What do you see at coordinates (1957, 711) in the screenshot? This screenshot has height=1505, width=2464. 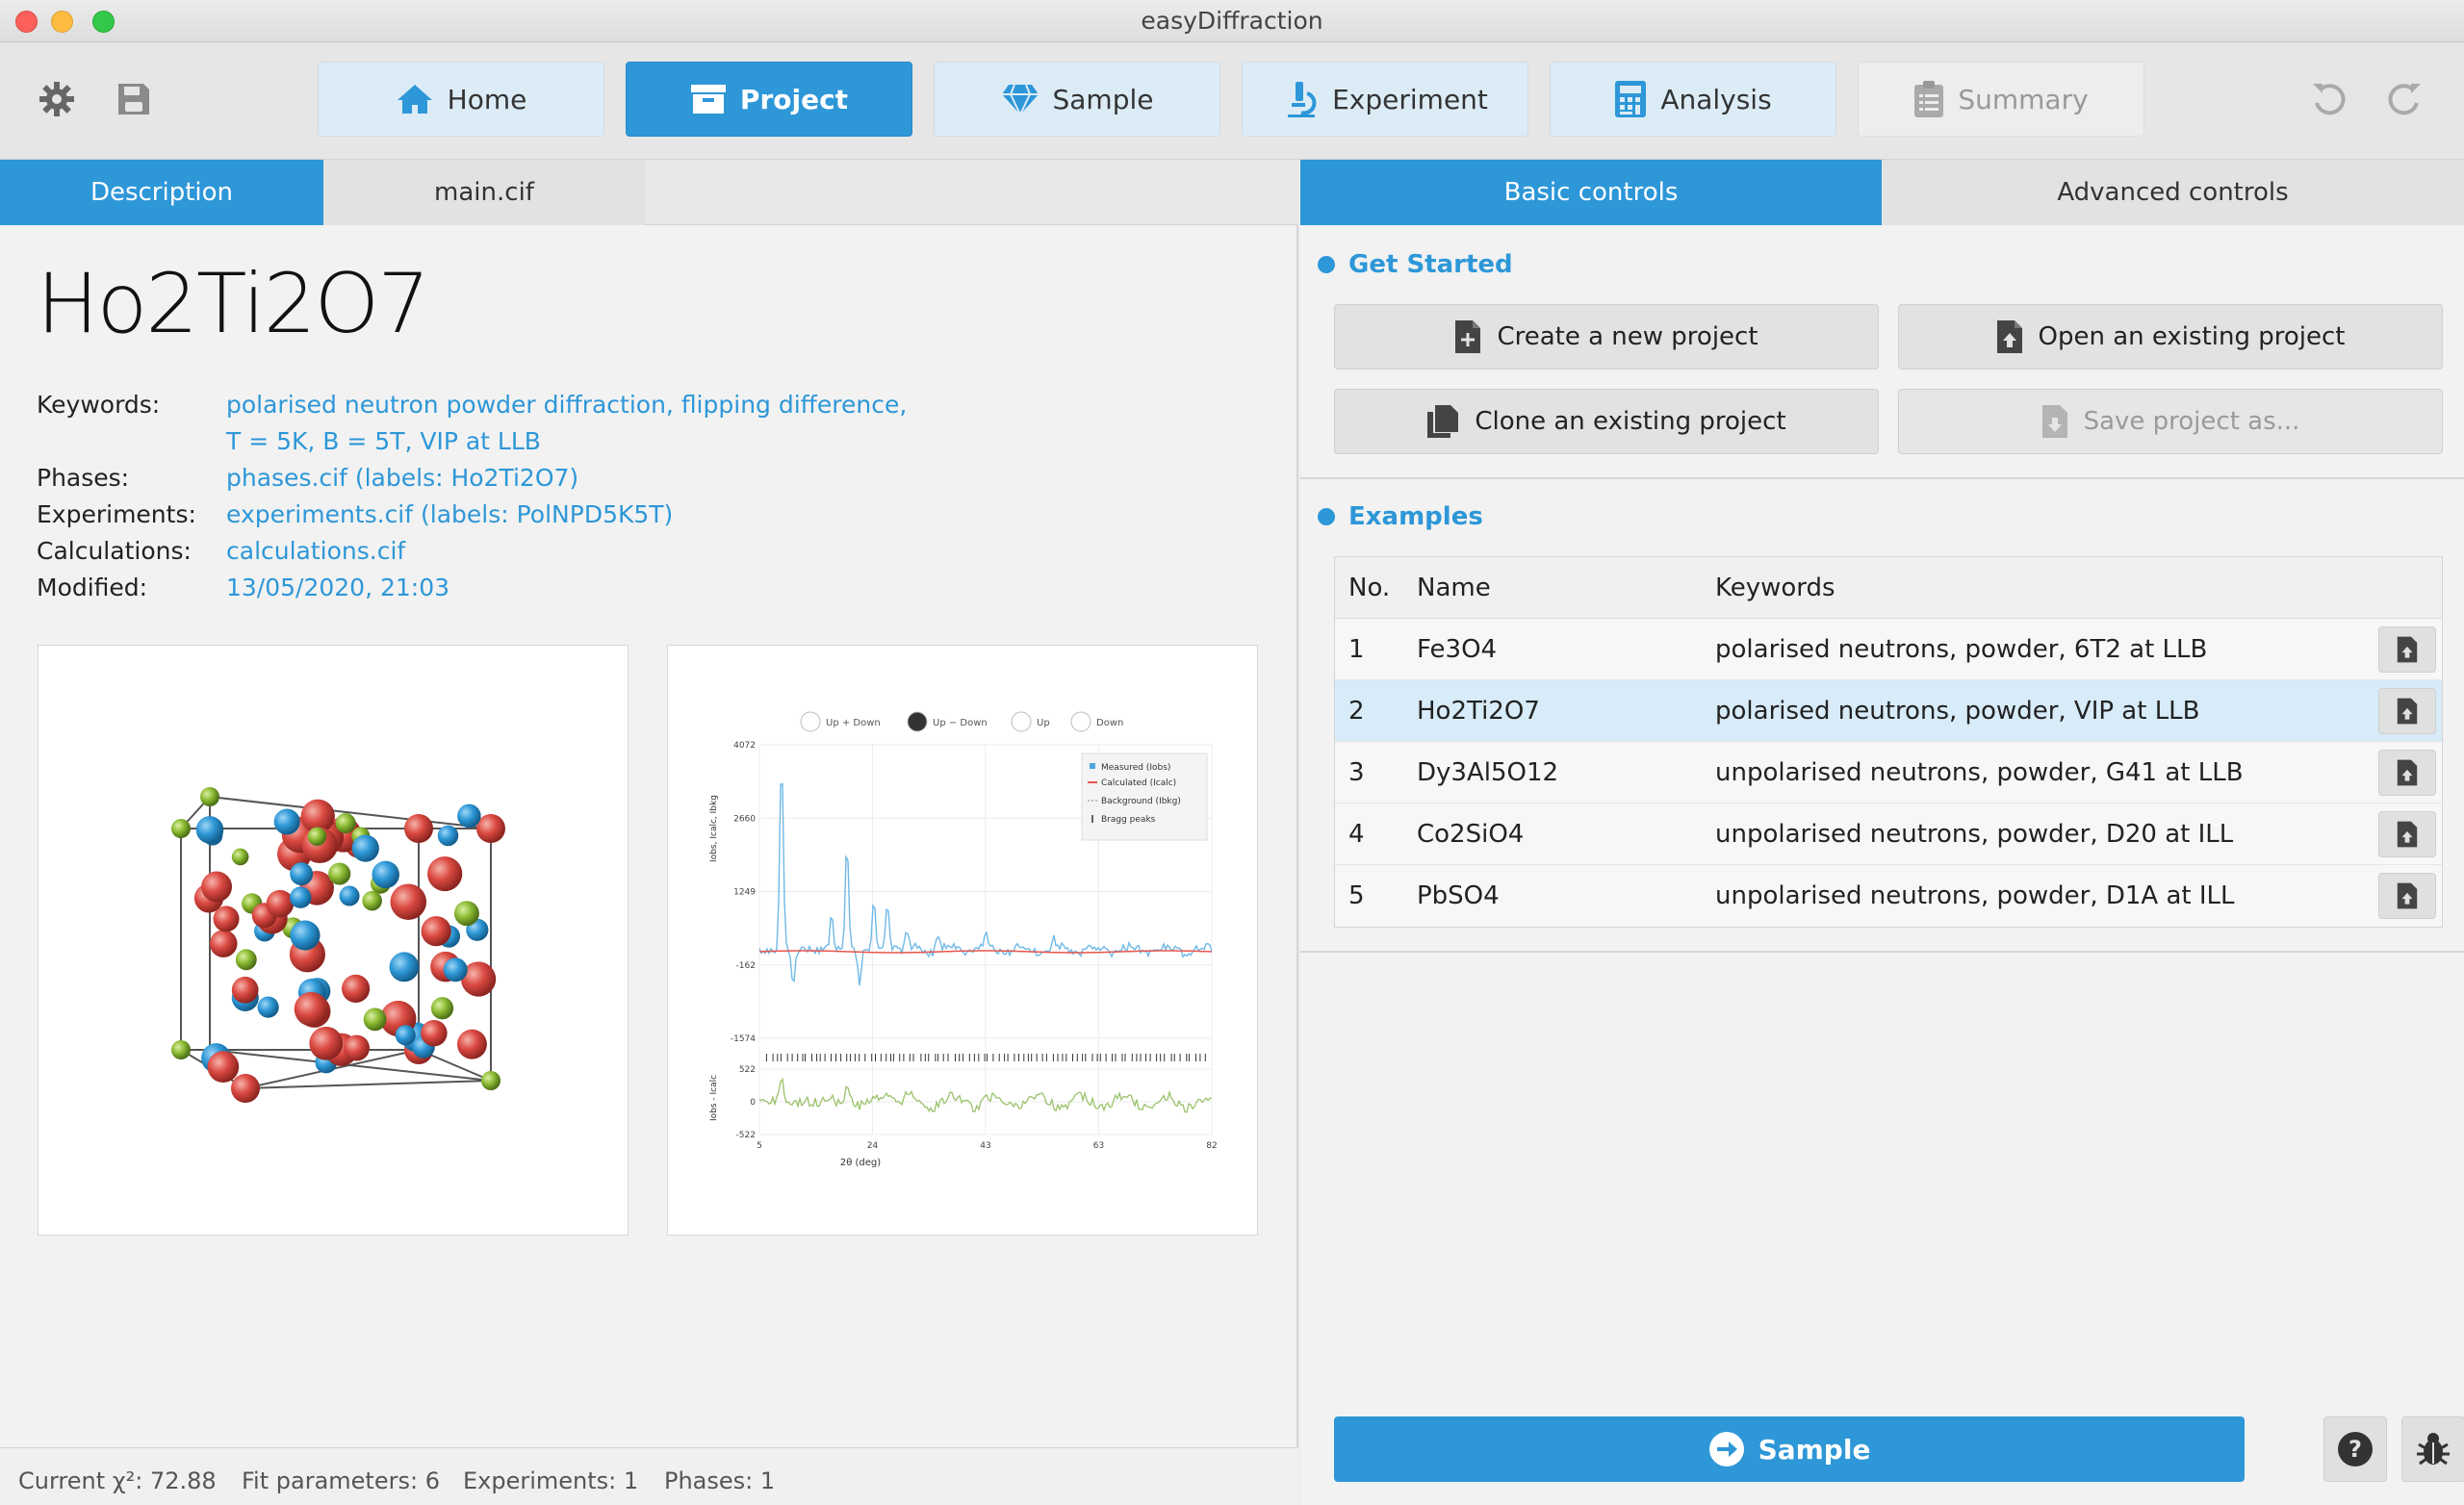 I see `row-keywords: polarised neutrons, powder, VIP at LLB` at bounding box center [1957, 711].